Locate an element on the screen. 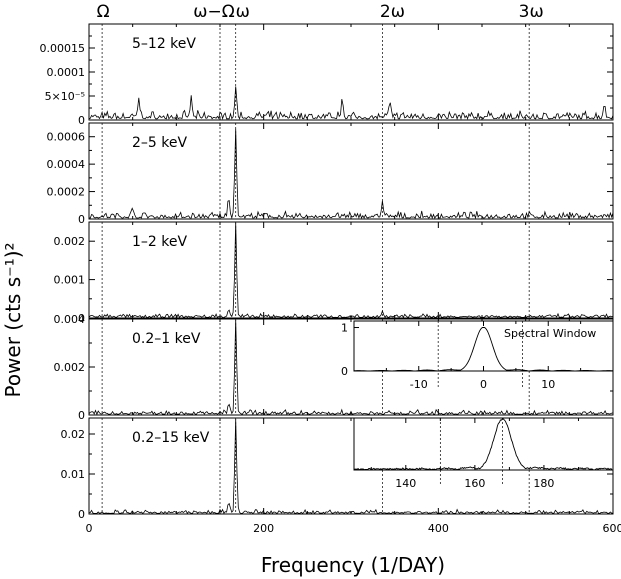 The width and height of the screenshot is (621, 579). inset-label: Spectral Window is located at coordinates (550, 333).